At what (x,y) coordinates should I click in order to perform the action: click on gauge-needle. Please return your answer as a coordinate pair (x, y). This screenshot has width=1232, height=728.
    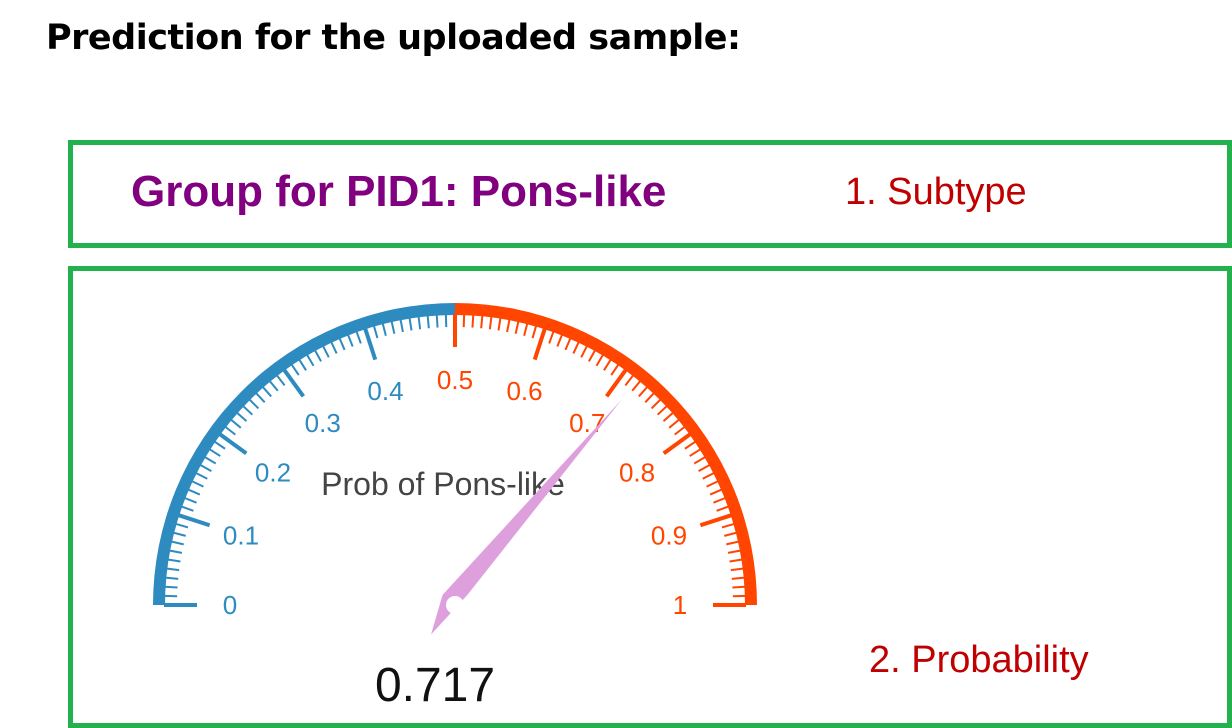
    Looking at the image, I should click on (526, 517).